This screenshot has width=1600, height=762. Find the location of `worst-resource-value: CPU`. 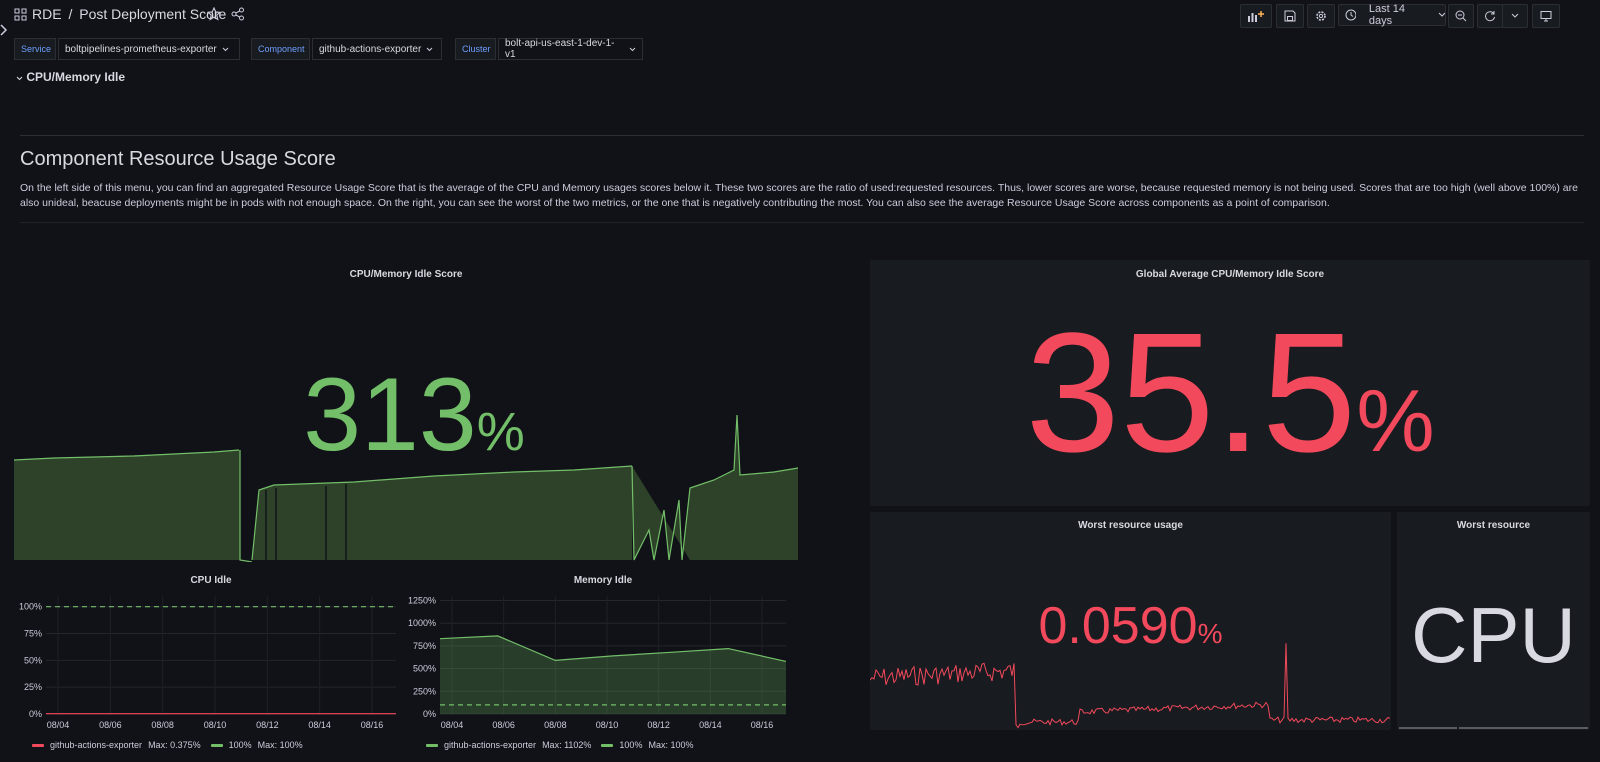

worst-resource-value: CPU is located at coordinates (1493, 635).